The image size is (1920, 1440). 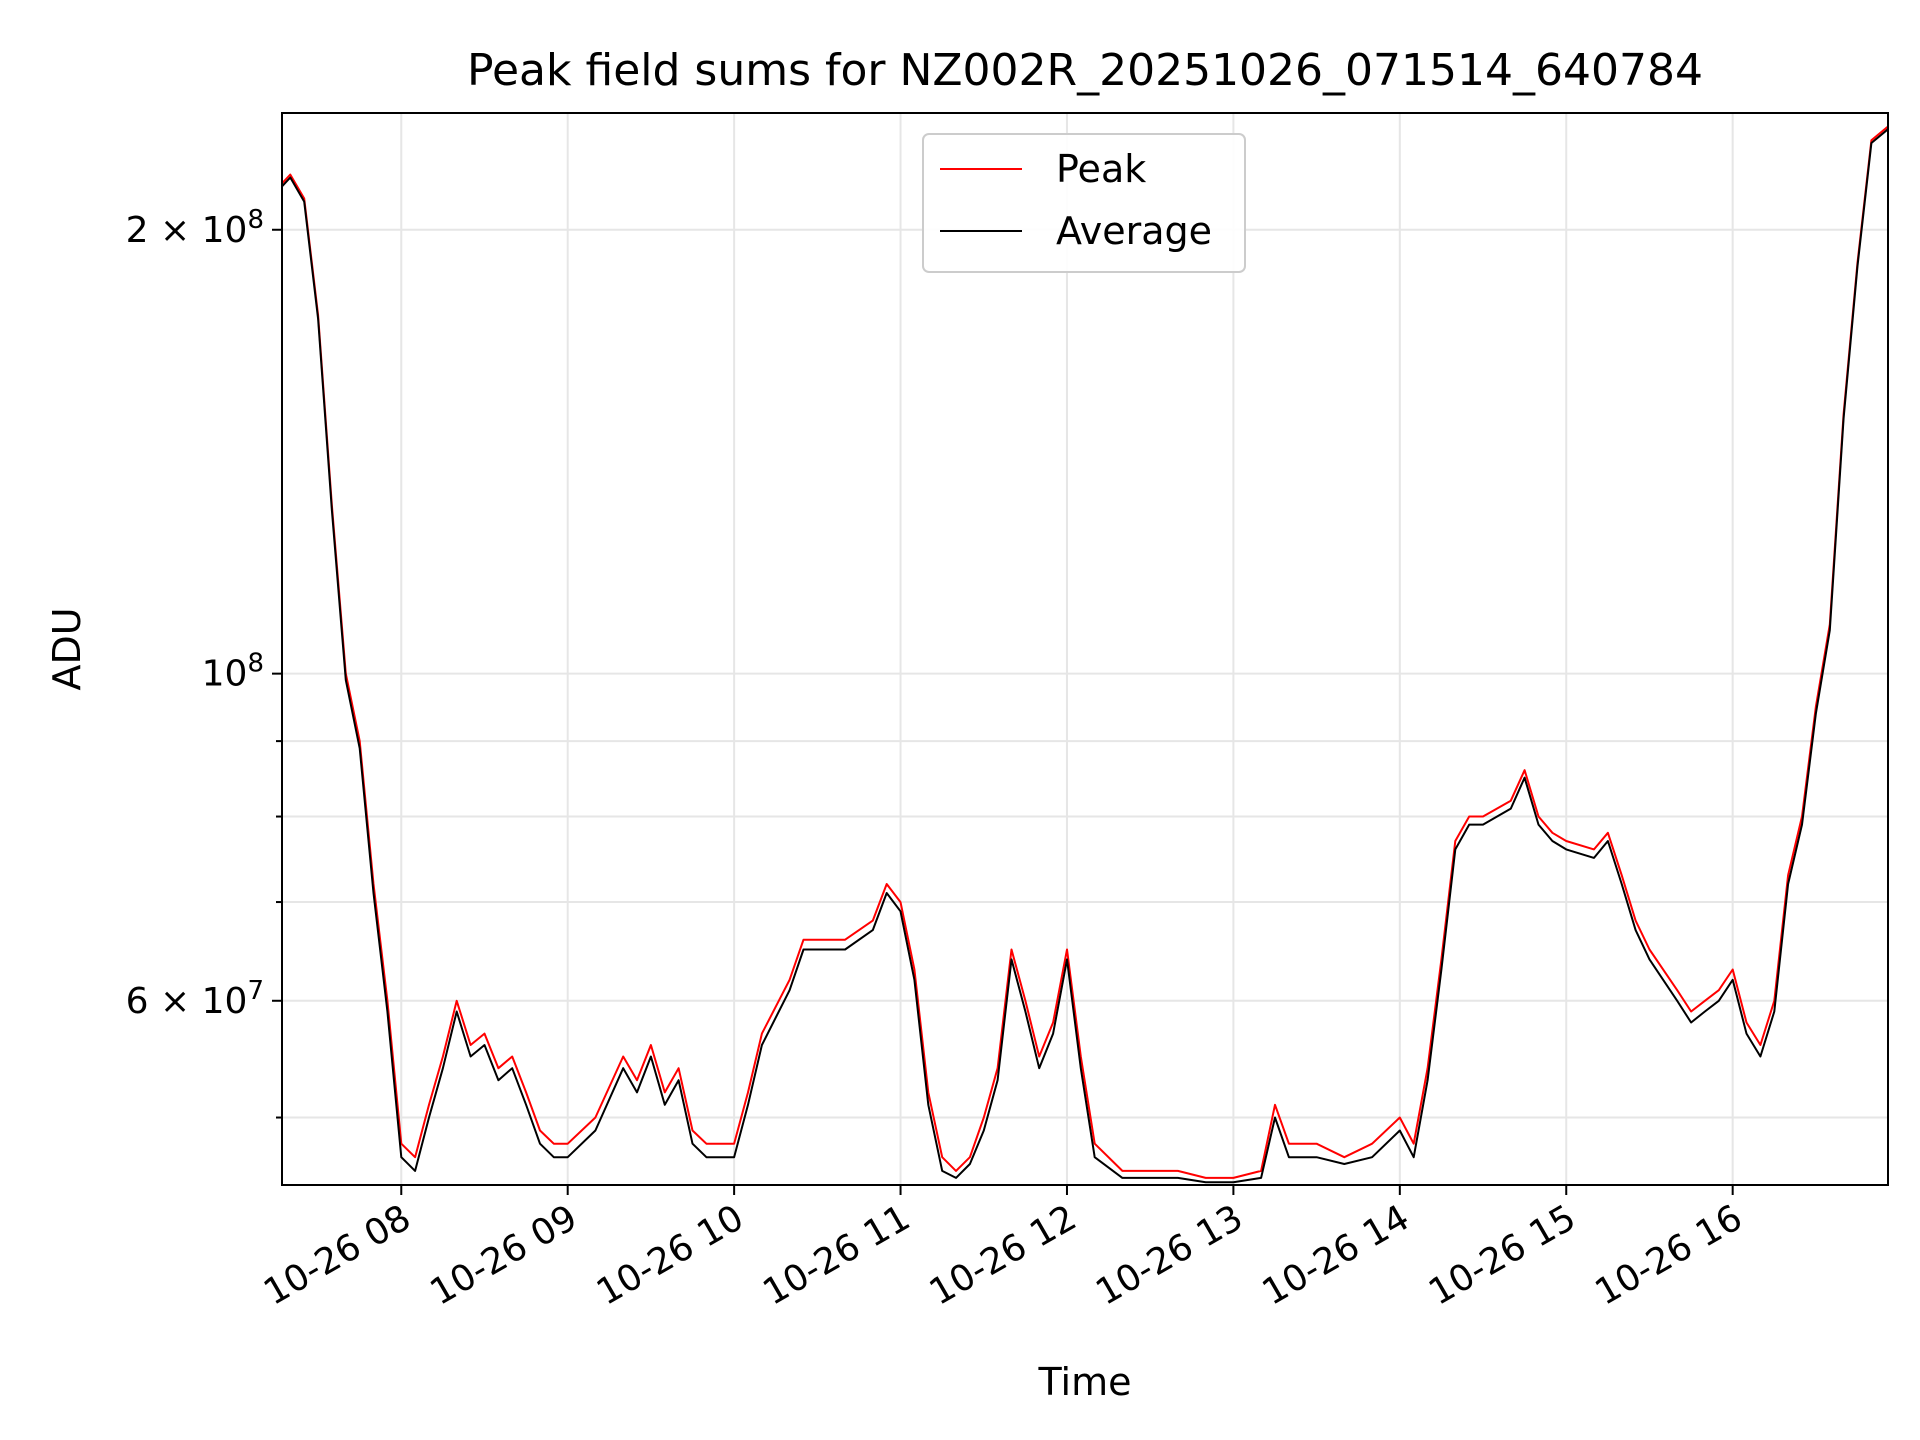 I want to click on y-tick-label: 6 × 107, so click(x=195, y=999).